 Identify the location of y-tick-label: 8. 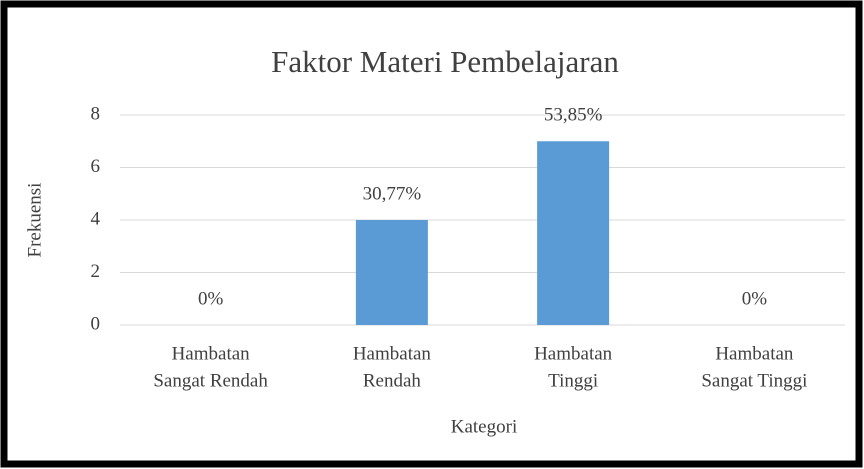
(96, 113).